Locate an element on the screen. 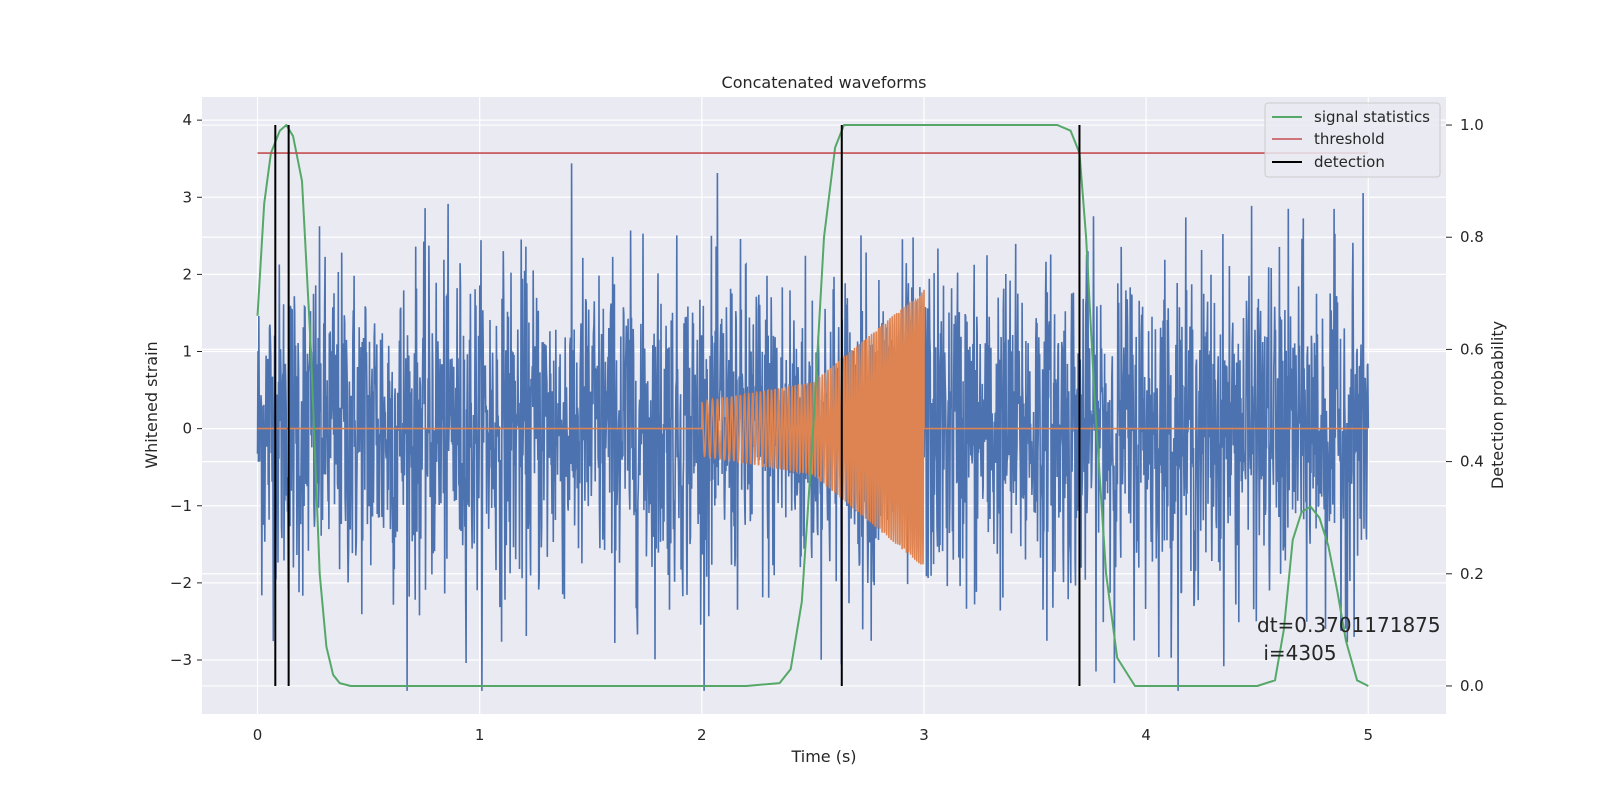  y2-tick-label: 0.0 is located at coordinates (1472, 686).